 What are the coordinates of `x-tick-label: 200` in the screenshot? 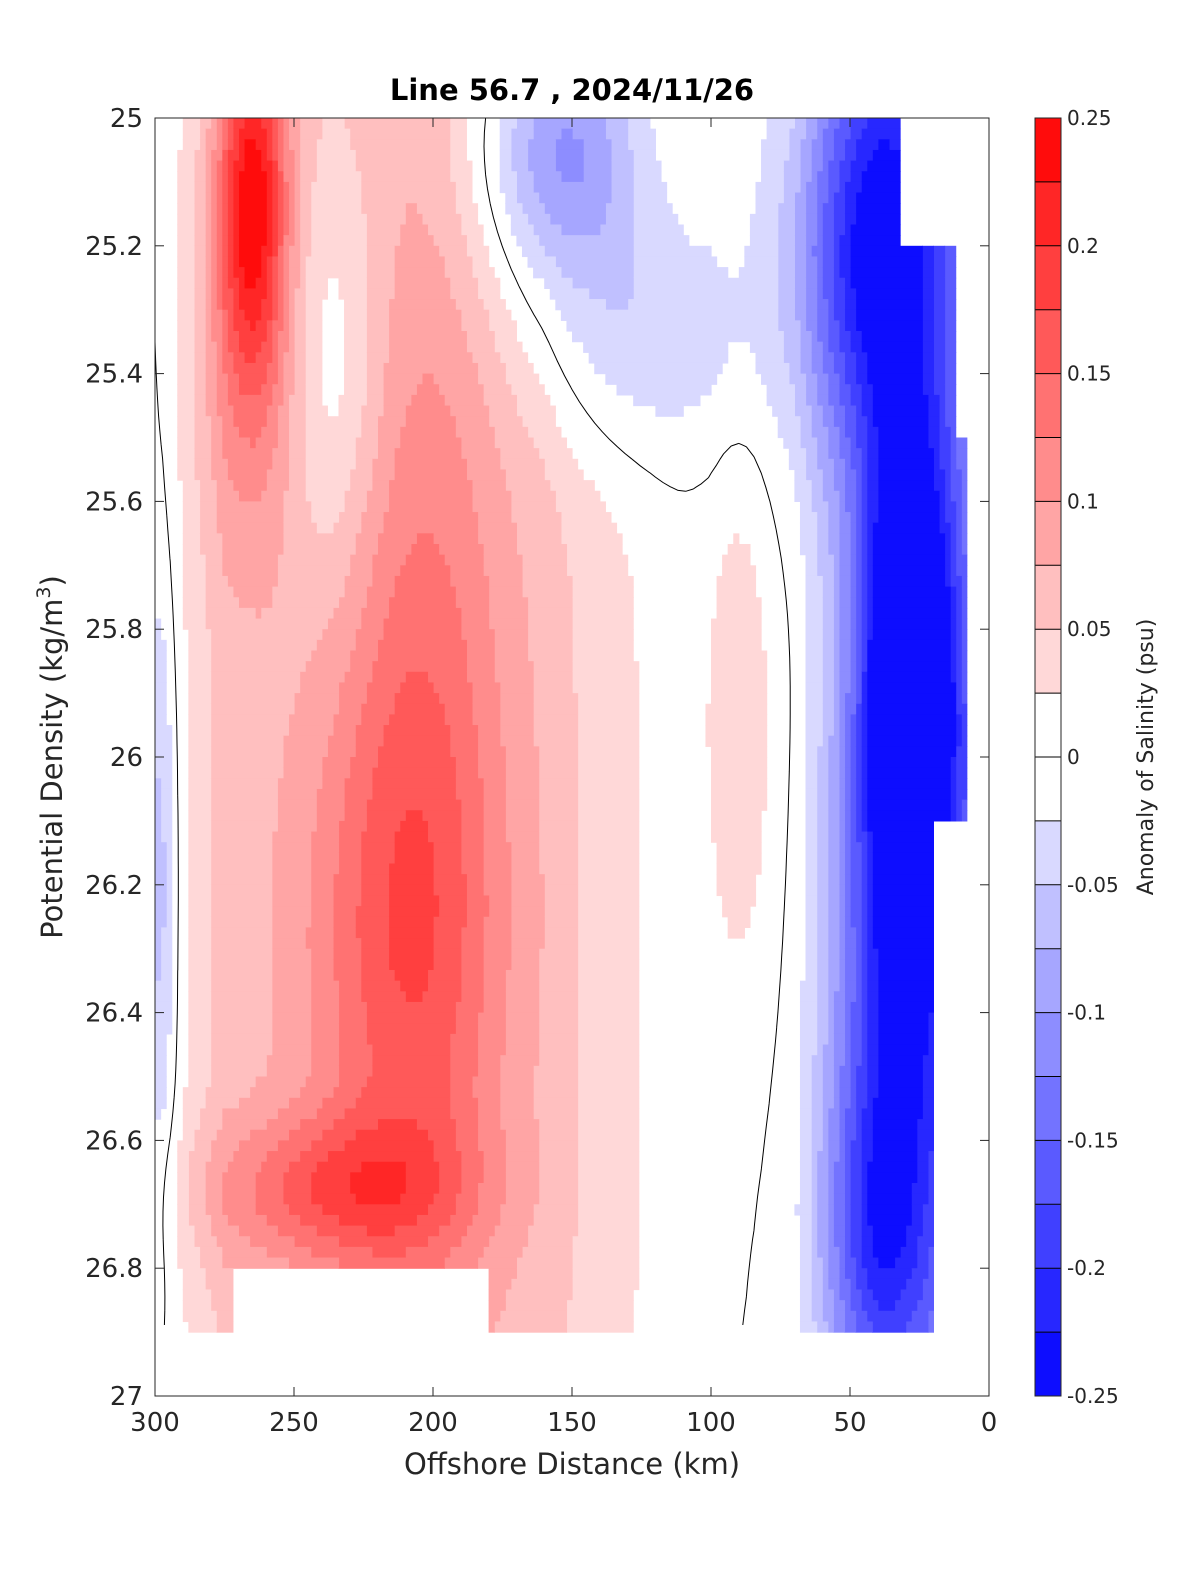 It's located at (433, 1423).